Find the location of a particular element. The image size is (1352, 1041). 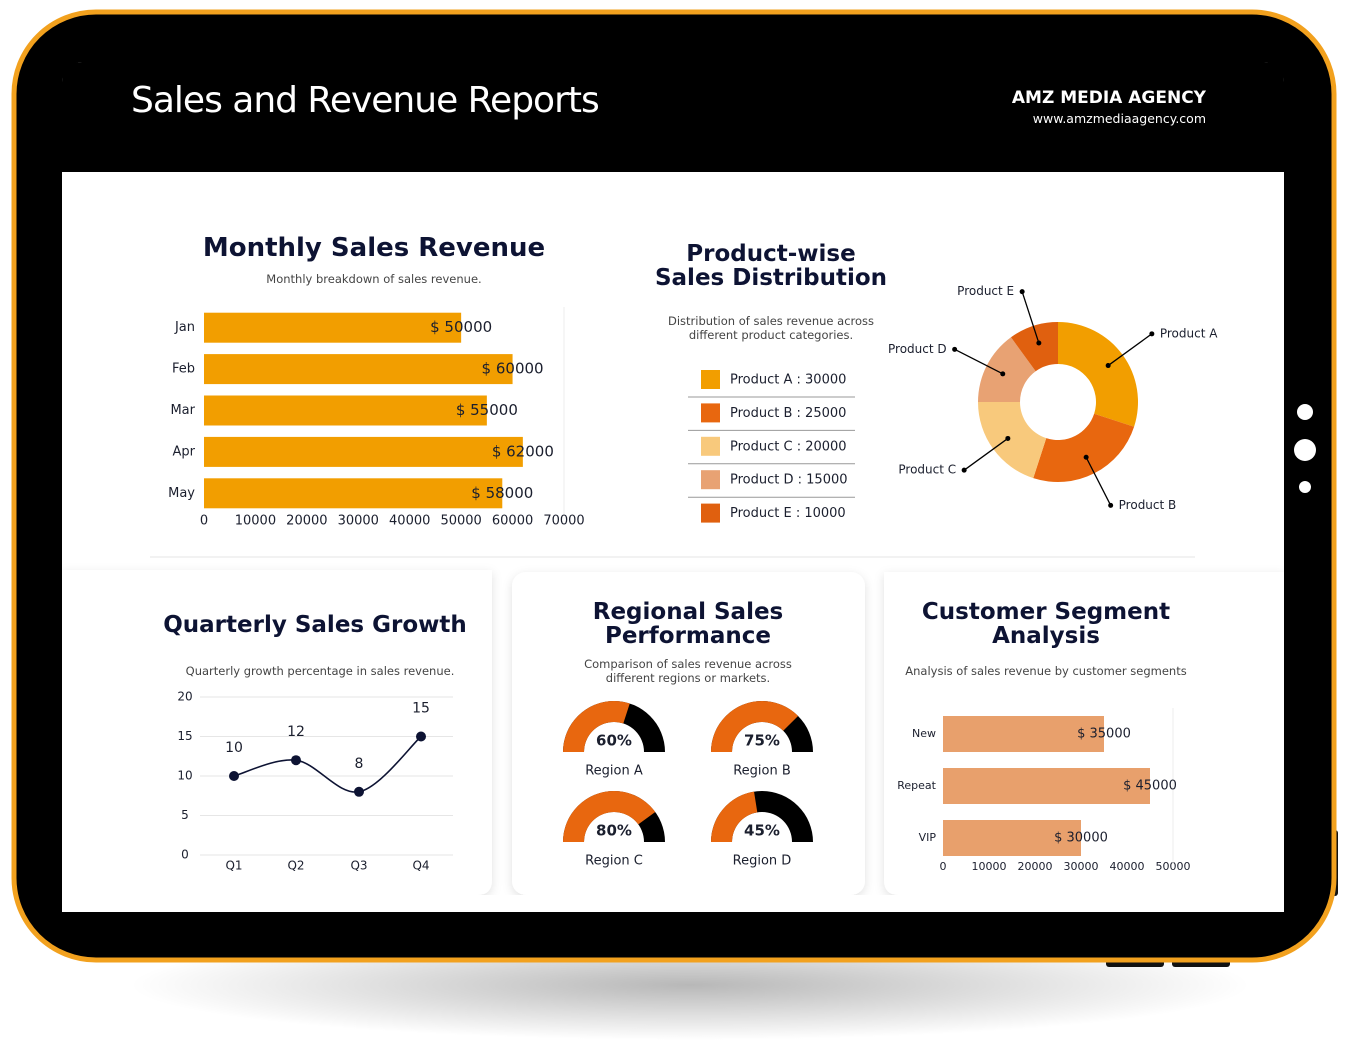

y-tick-label: 5 is located at coordinates (185, 815).